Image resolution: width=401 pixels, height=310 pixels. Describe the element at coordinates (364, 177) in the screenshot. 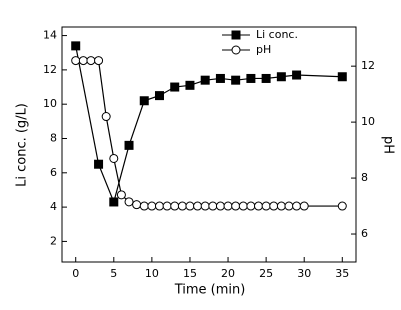

I see `y2-tick-label: 8` at that location.